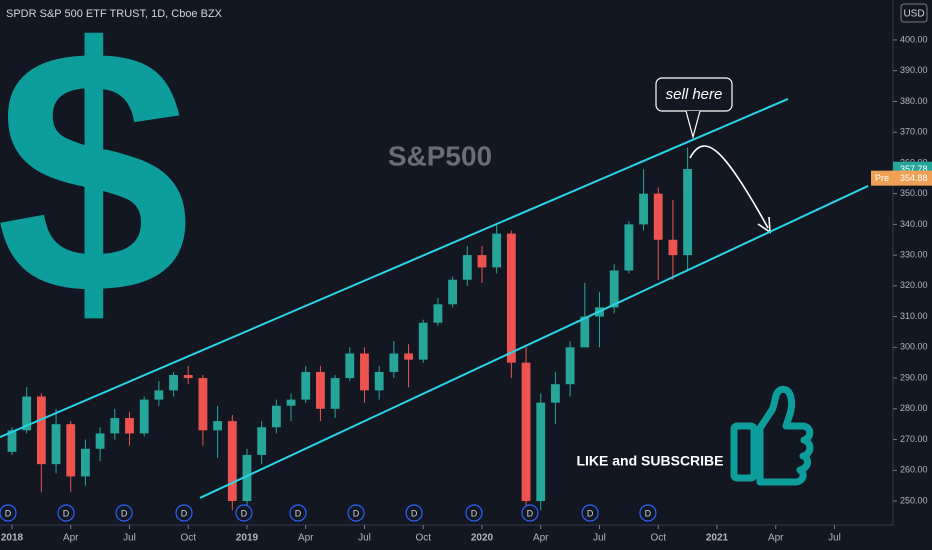  I want to click on y-tick-label: 340.00, so click(914, 224).